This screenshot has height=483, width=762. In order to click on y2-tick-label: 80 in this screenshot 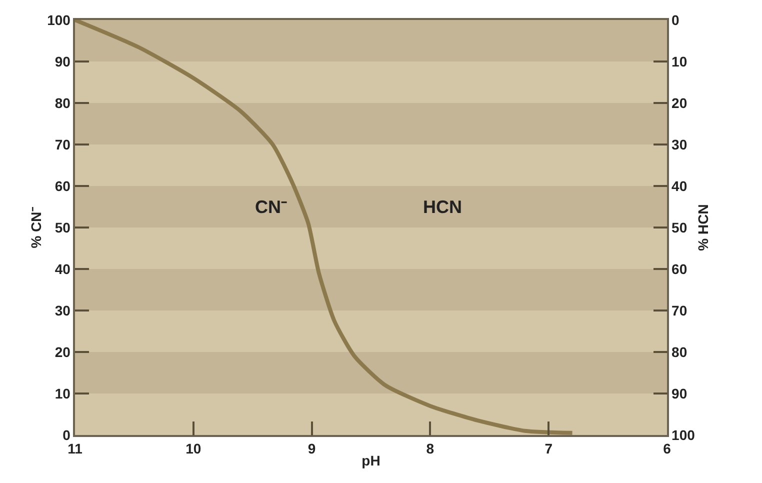, I will do `click(680, 352)`.